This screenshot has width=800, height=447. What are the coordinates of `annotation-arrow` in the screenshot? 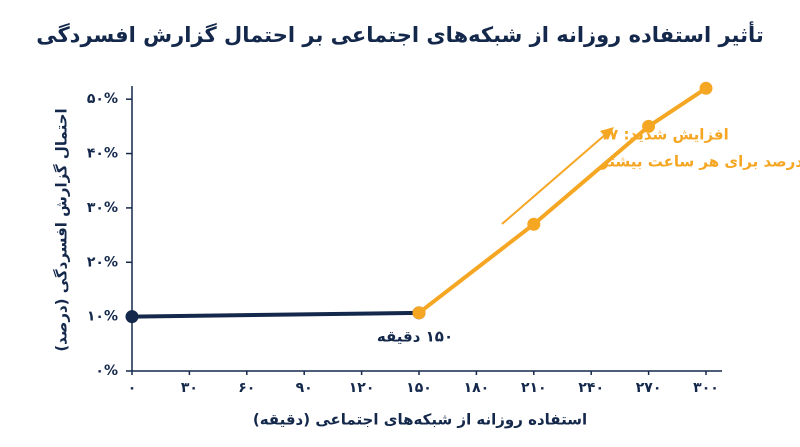 It's located at (554, 179).